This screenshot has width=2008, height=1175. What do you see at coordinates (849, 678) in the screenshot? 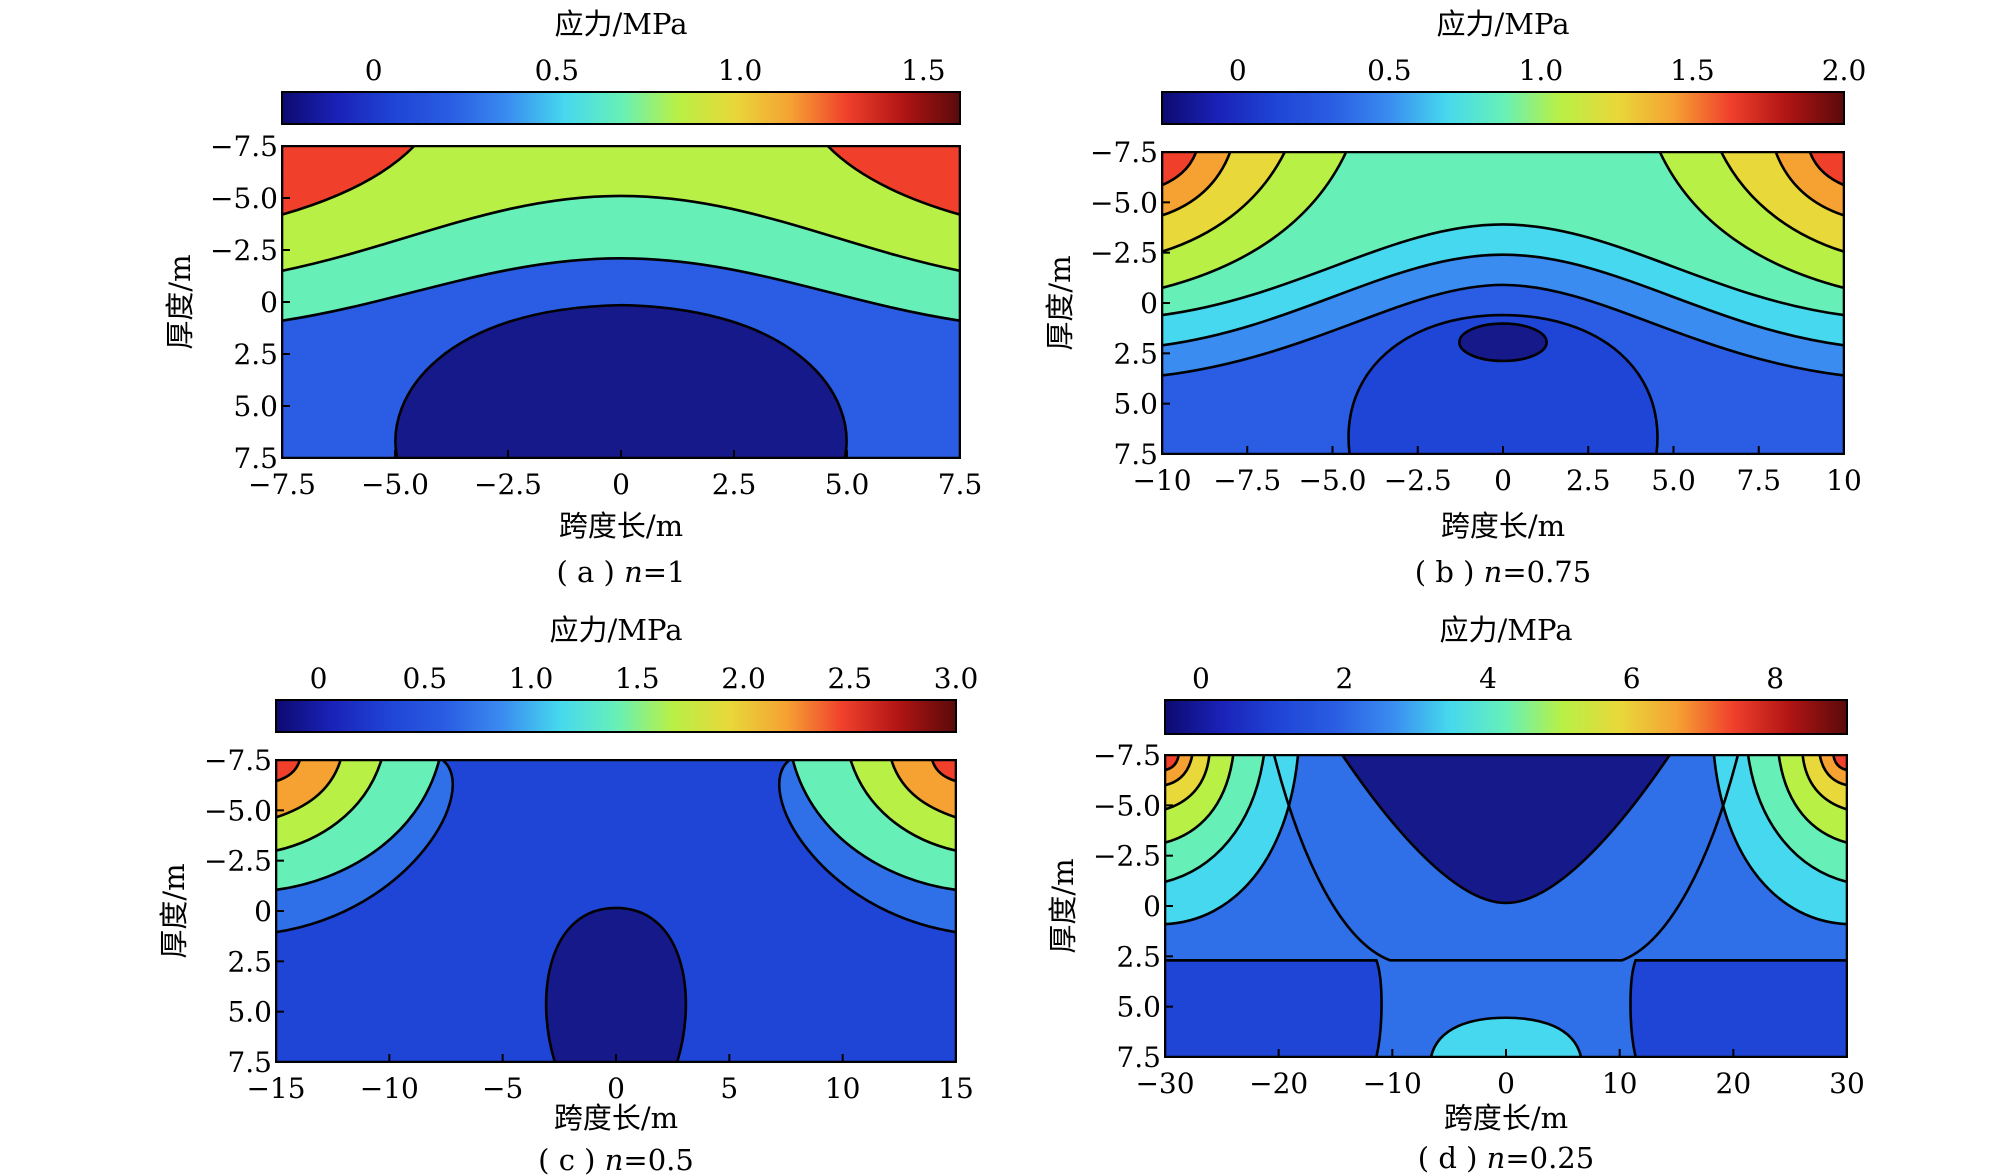
I see `colorbar-tick-label: 2.5` at bounding box center [849, 678].